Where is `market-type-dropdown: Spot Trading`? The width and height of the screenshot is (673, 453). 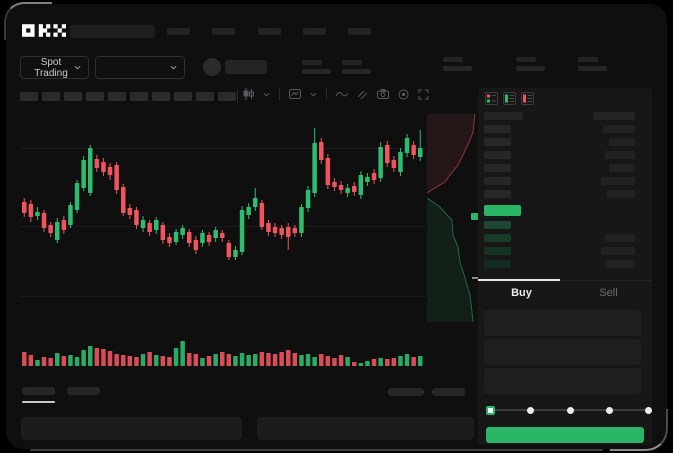 market-type-dropdown: Spot Trading is located at coordinates (54, 67).